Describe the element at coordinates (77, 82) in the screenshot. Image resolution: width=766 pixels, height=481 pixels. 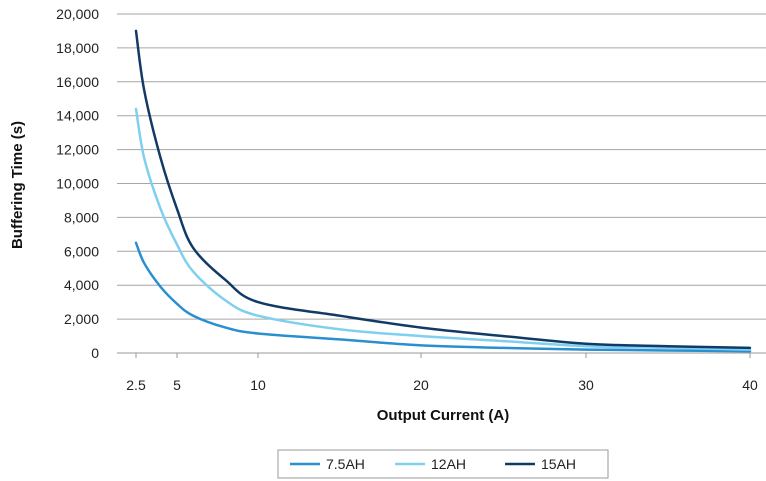
I see `y-tick-label: 16,000` at that location.